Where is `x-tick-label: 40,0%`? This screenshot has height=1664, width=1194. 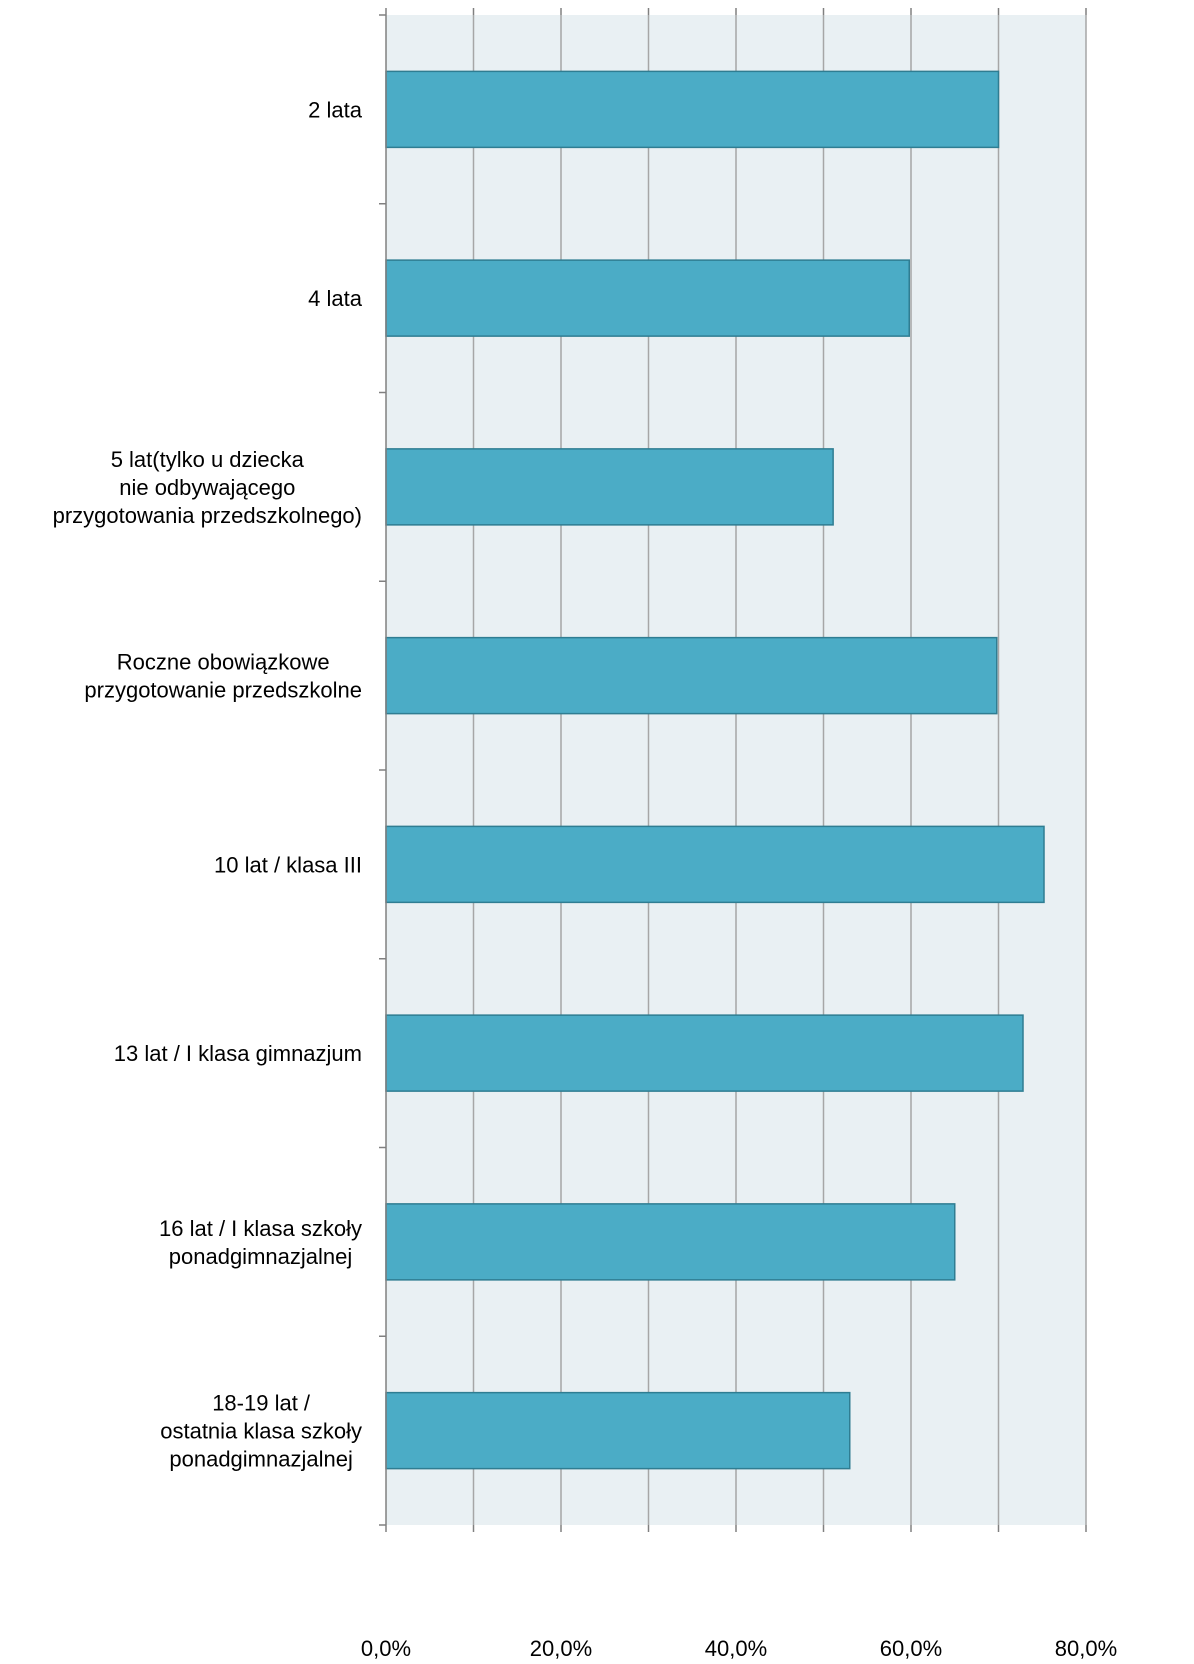
x-tick-label: 40,0% is located at coordinates (736, 1648).